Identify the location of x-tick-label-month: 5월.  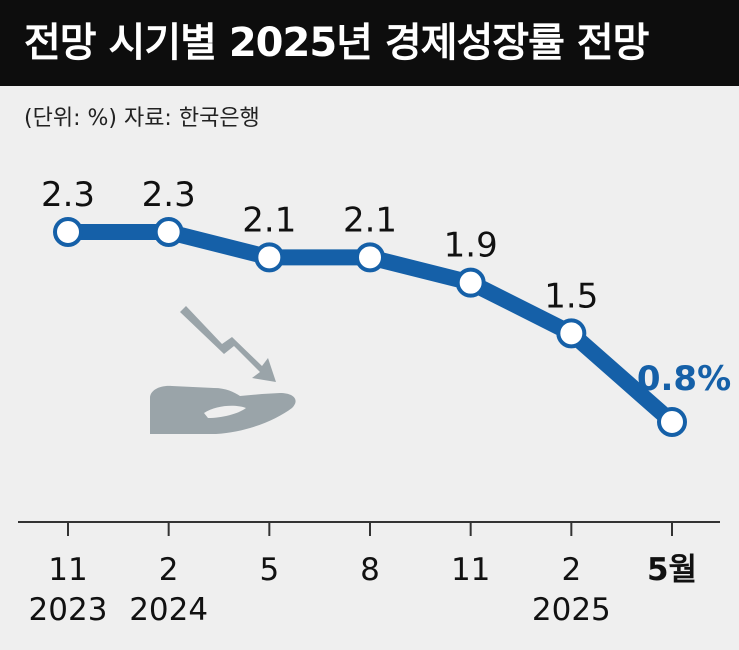
(672, 570).